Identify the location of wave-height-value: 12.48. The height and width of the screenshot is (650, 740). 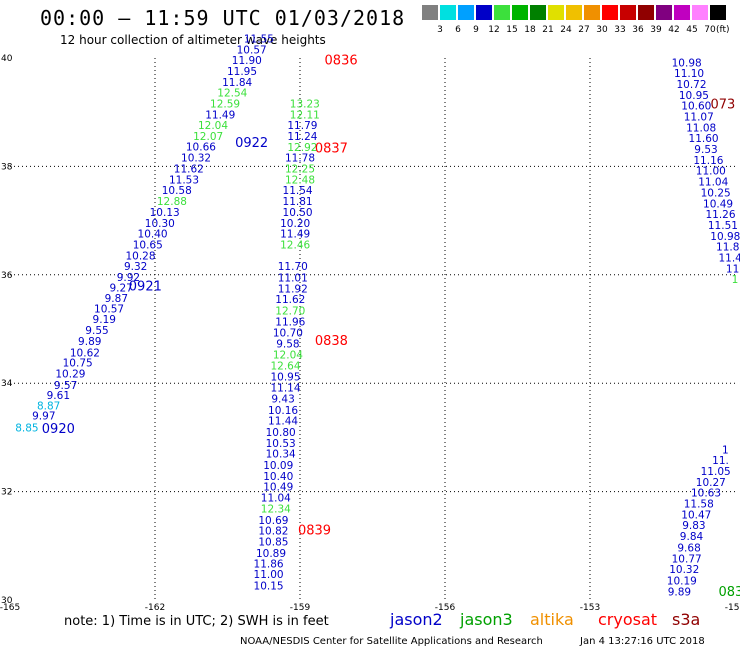
(300, 180).